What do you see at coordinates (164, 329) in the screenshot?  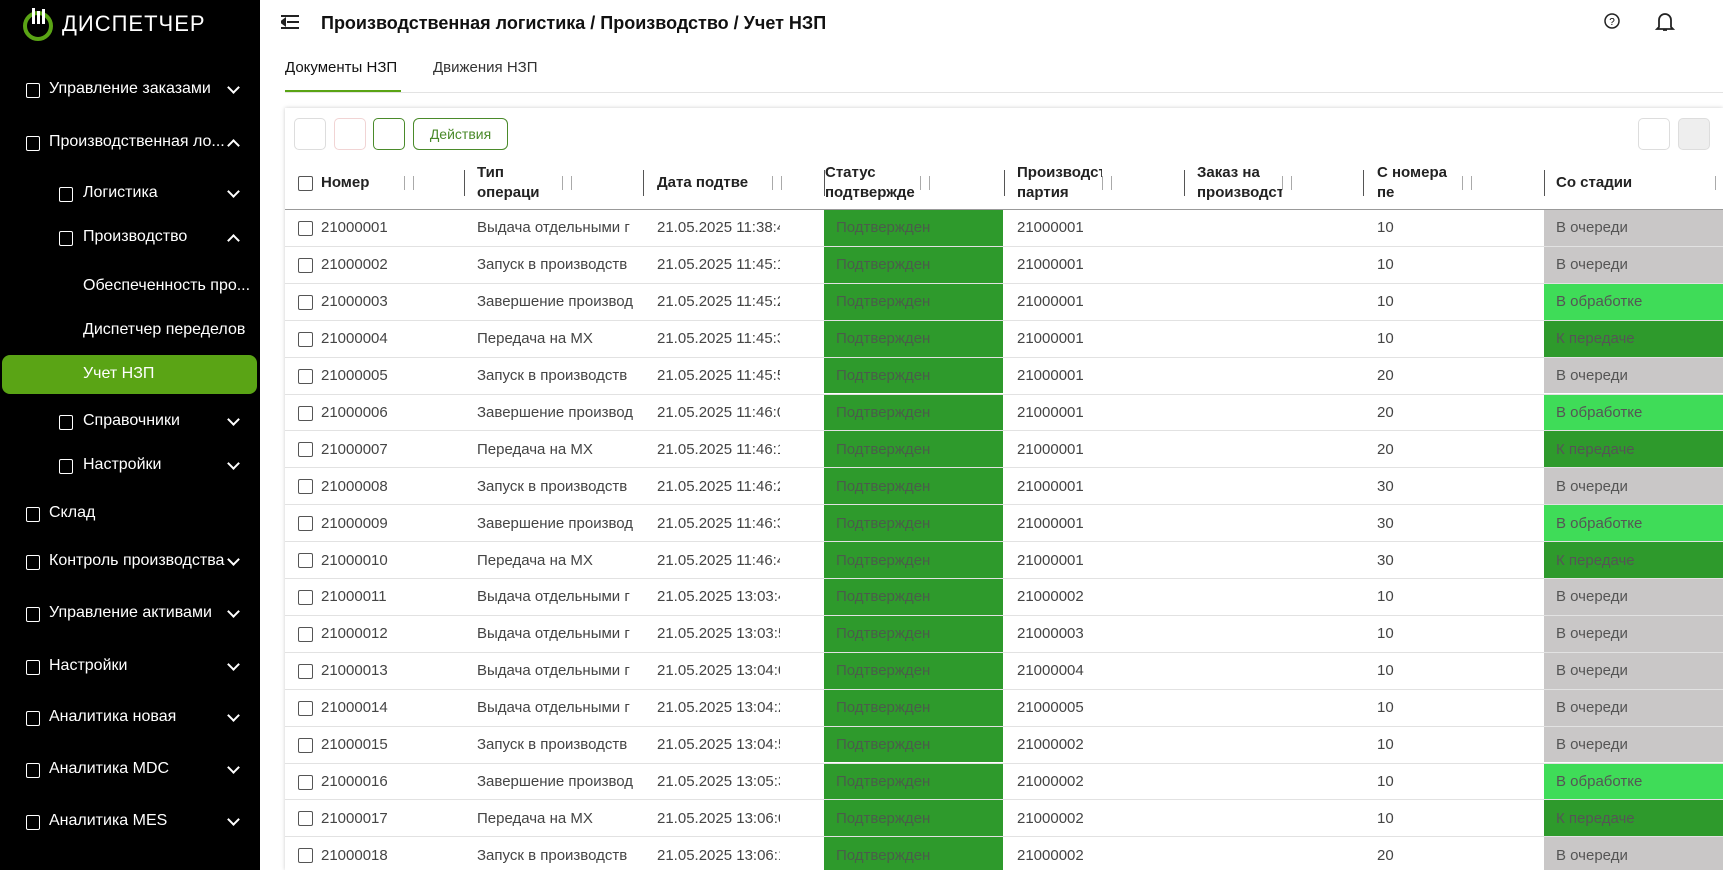 I see `menu-item: Диспетчер переделов` at bounding box center [164, 329].